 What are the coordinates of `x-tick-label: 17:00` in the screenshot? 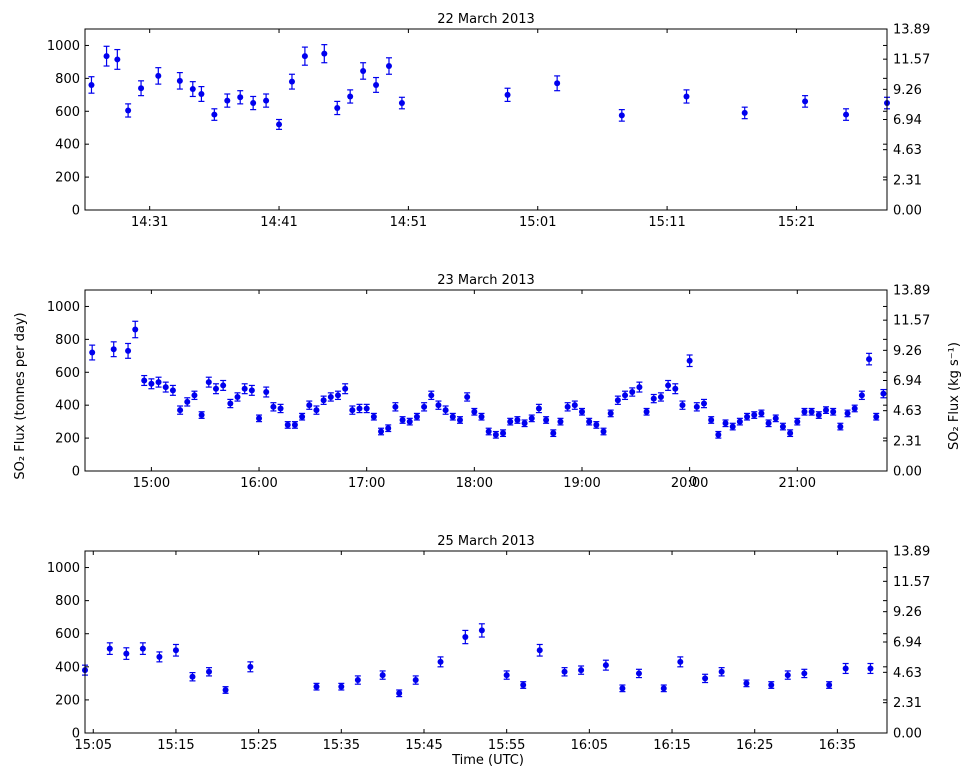 It's located at (366, 483).